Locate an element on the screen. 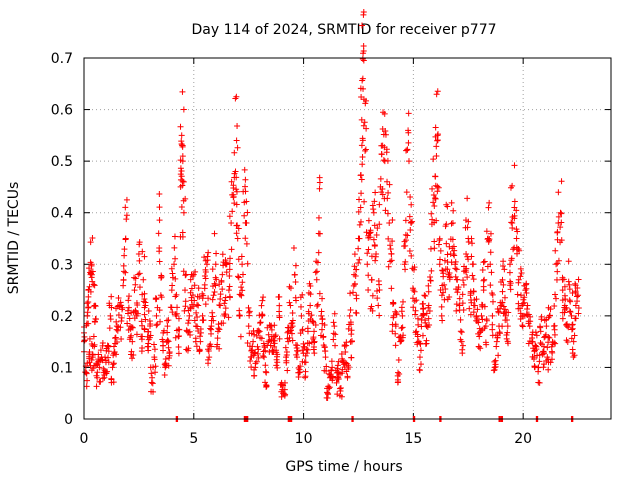 The width and height of the screenshot is (640, 480). y-tick-label: 0.7 is located at coordinates (62, 59).